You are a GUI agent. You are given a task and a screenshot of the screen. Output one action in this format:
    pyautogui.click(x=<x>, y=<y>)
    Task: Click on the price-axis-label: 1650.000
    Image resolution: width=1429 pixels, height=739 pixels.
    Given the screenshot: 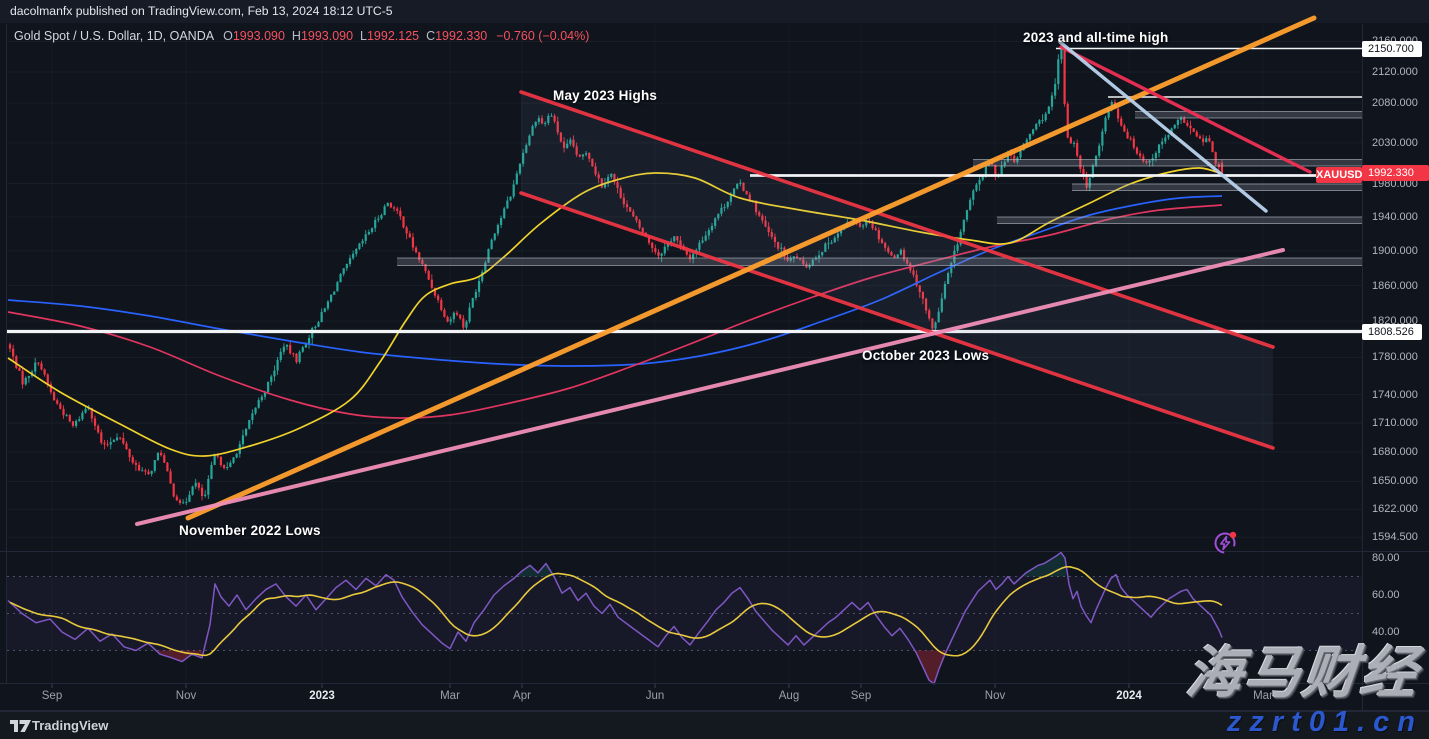 What is the action you would take?
    pyautogui.click(x=1395, y=481)
    